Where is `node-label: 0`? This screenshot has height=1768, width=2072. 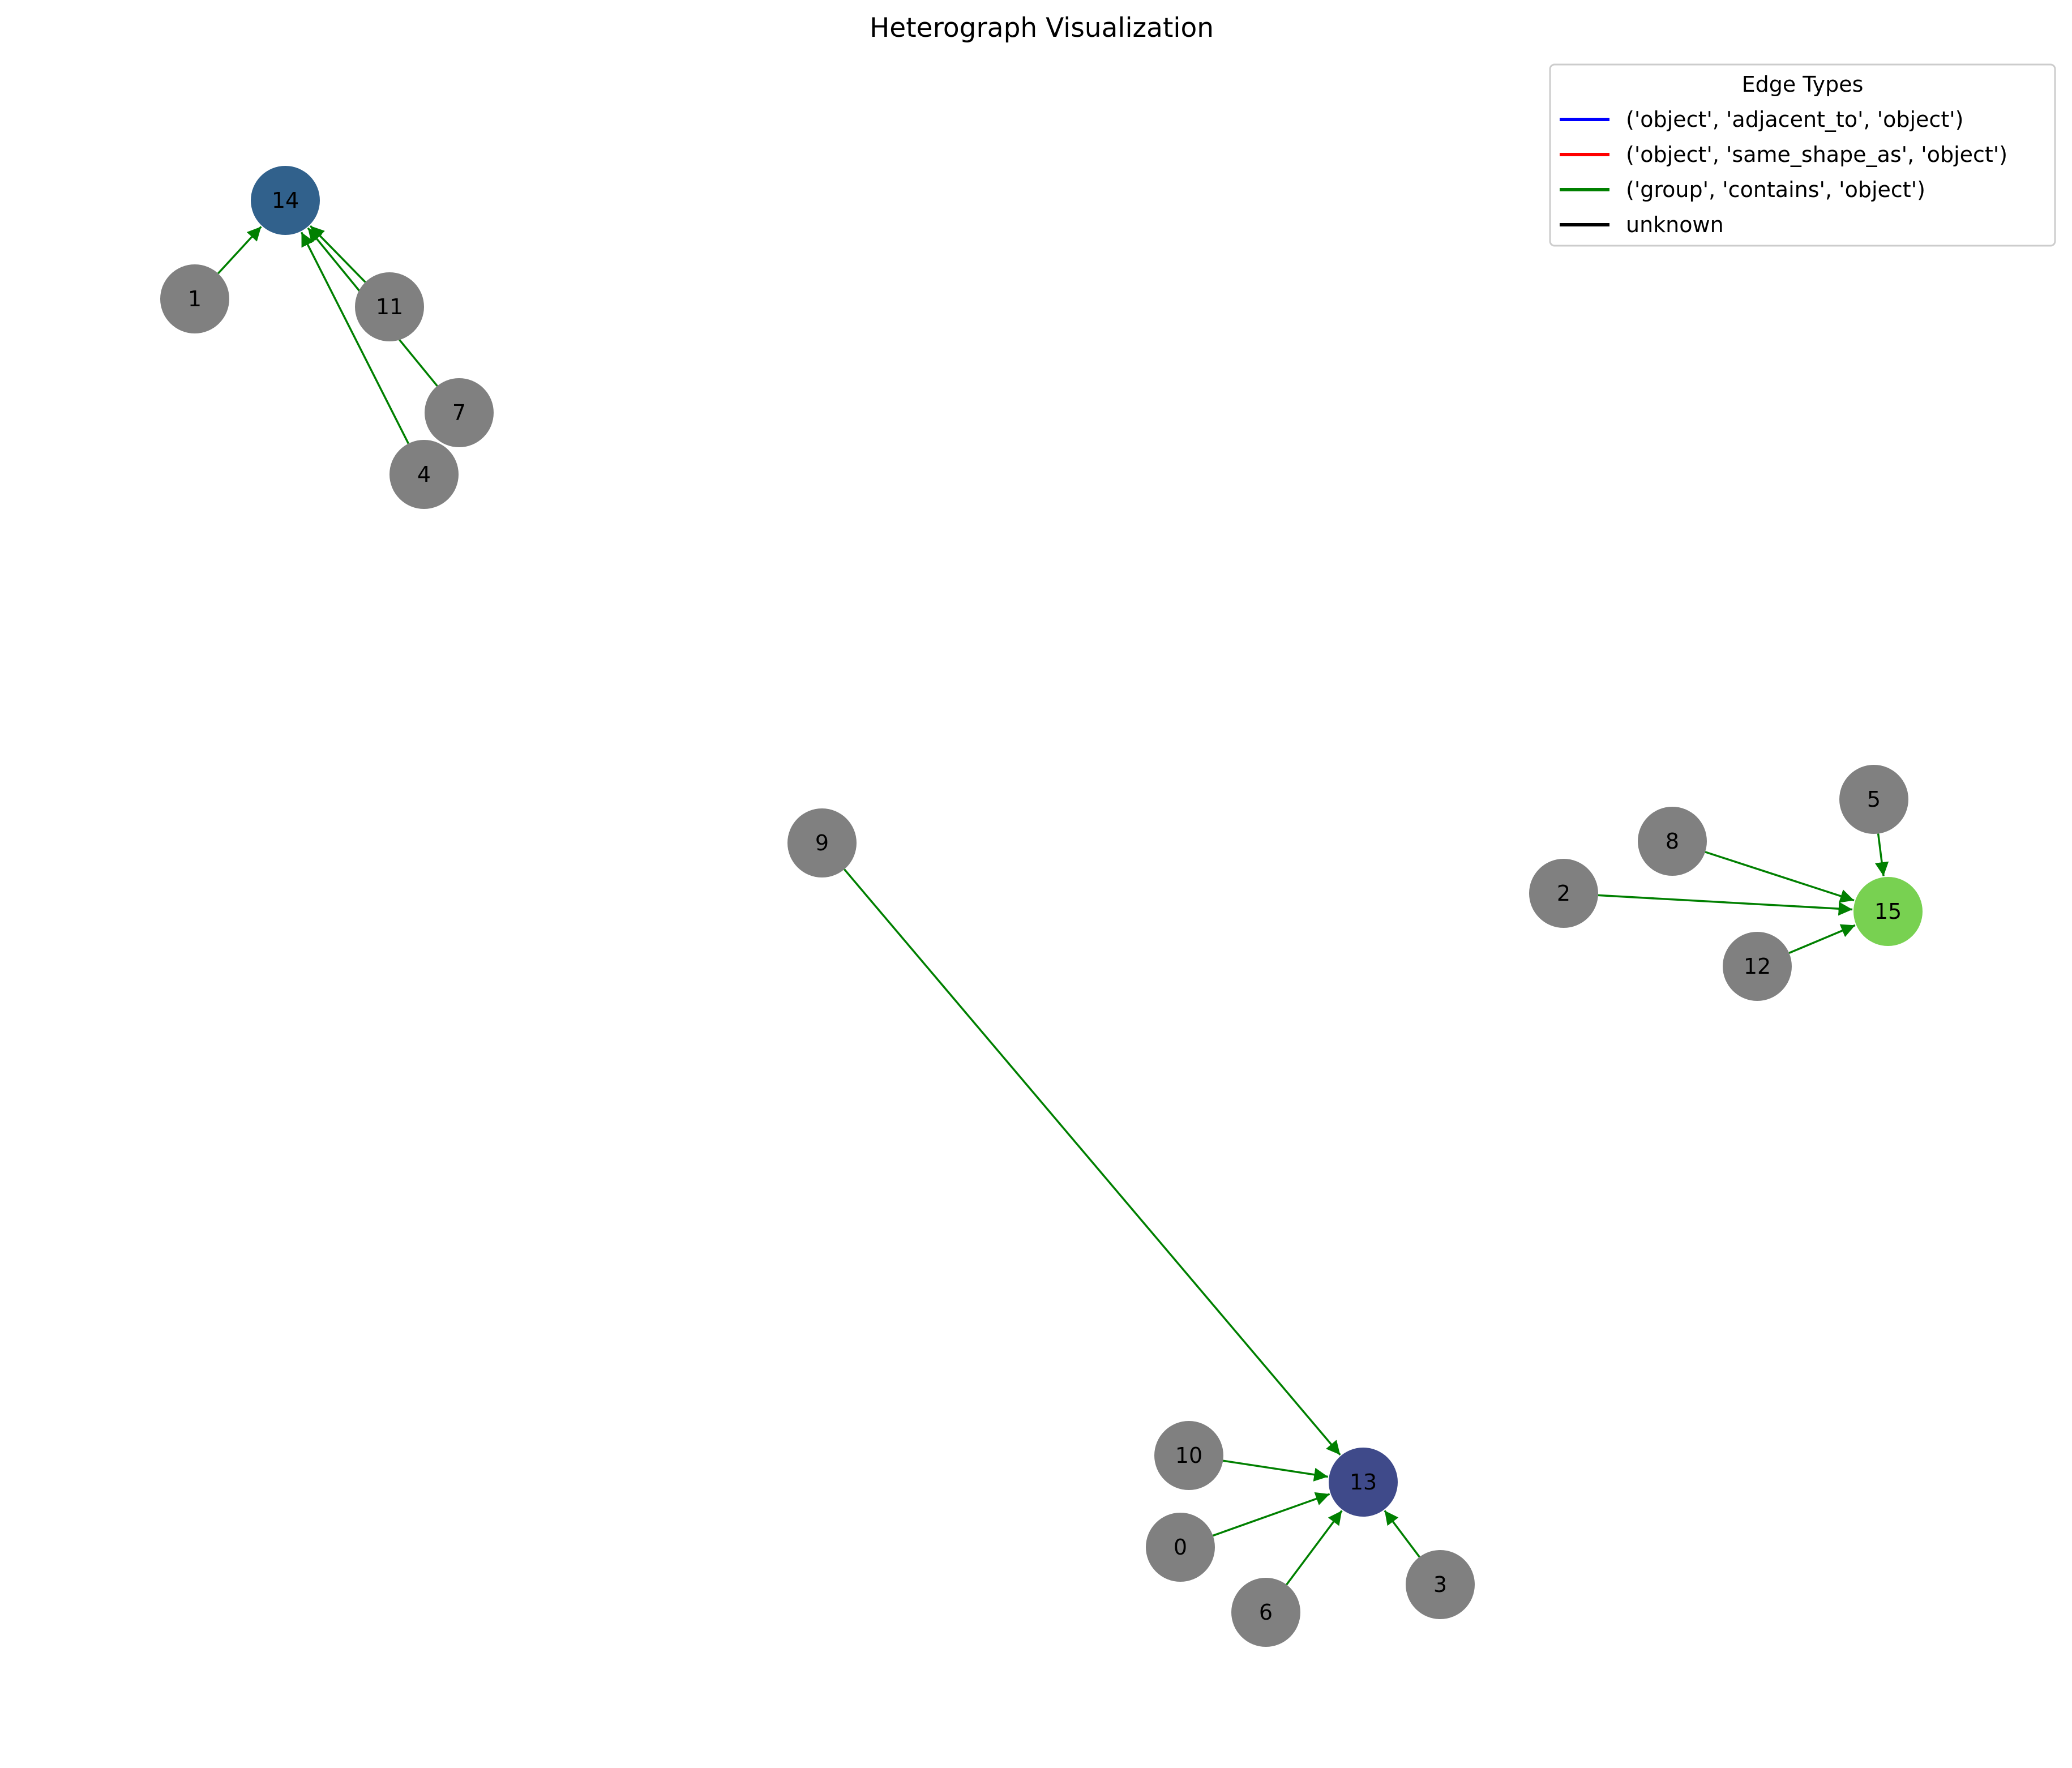
node-label: 0 is located at coordinates (1180, 1547).